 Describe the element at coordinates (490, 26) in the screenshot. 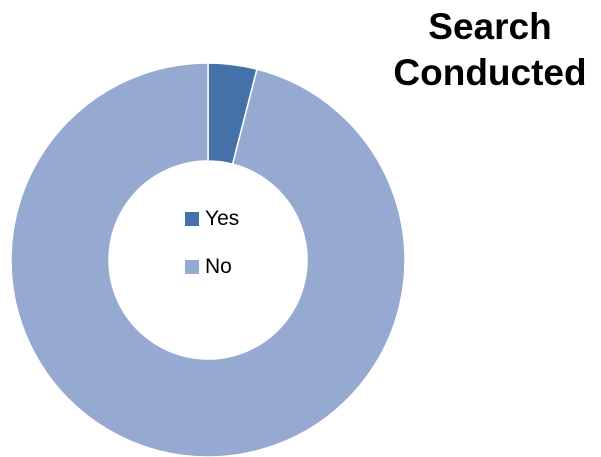

I see `chart-title-line-1: Search` at that location.